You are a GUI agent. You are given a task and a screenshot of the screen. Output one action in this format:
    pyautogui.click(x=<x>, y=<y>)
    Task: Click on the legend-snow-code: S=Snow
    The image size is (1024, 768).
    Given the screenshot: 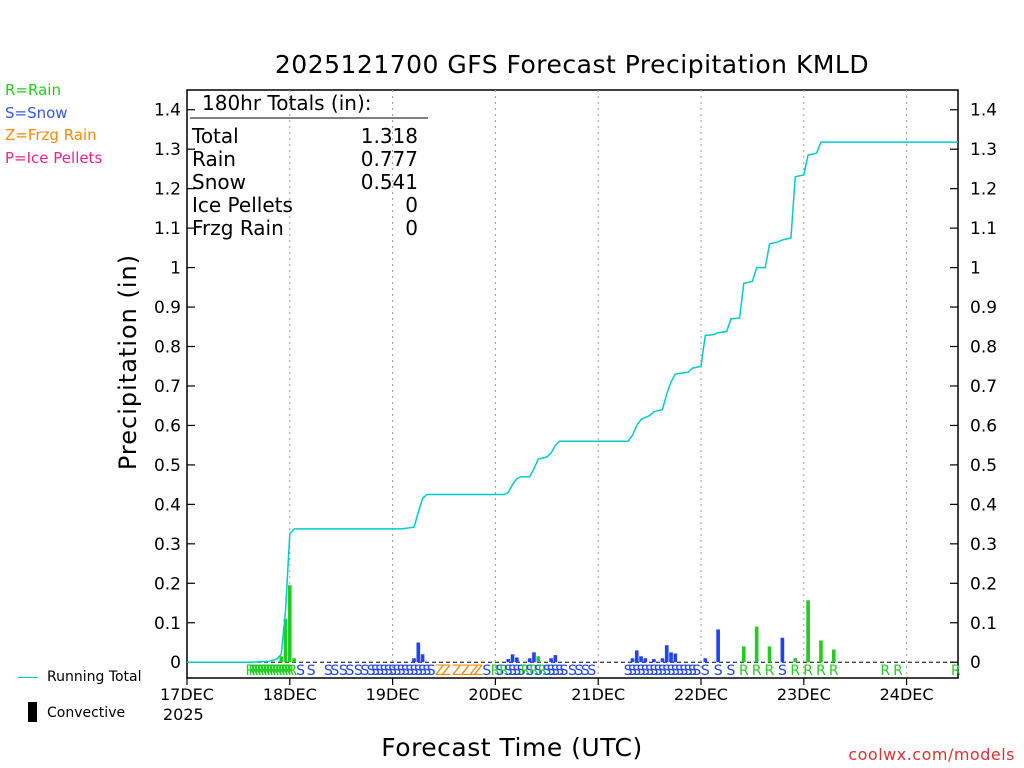 What is the action you would take?
    pyautogui.click(x=36, y=113)
    